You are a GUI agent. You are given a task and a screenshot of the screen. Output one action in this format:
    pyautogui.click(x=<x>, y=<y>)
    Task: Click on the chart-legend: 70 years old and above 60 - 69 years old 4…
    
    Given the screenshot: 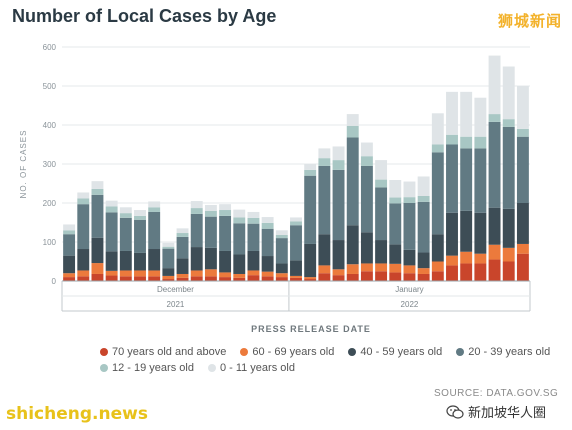 What is the action you would take?
    pyautogui.click(x=335, y=360)
    